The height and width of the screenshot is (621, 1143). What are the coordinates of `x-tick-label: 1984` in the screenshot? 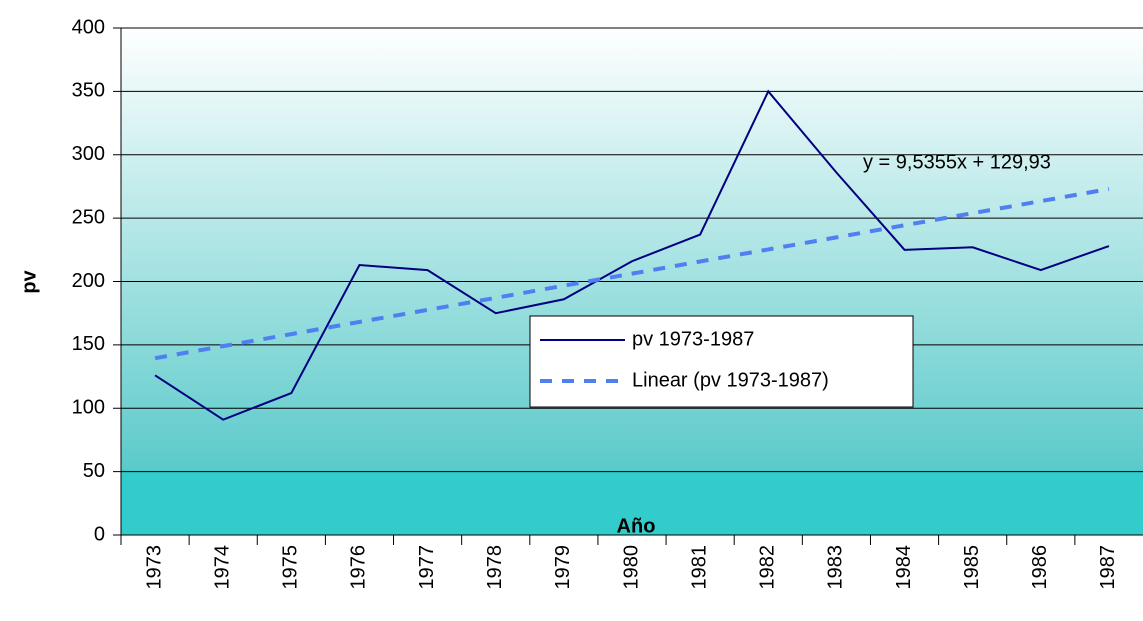 It's located at (904, 567).